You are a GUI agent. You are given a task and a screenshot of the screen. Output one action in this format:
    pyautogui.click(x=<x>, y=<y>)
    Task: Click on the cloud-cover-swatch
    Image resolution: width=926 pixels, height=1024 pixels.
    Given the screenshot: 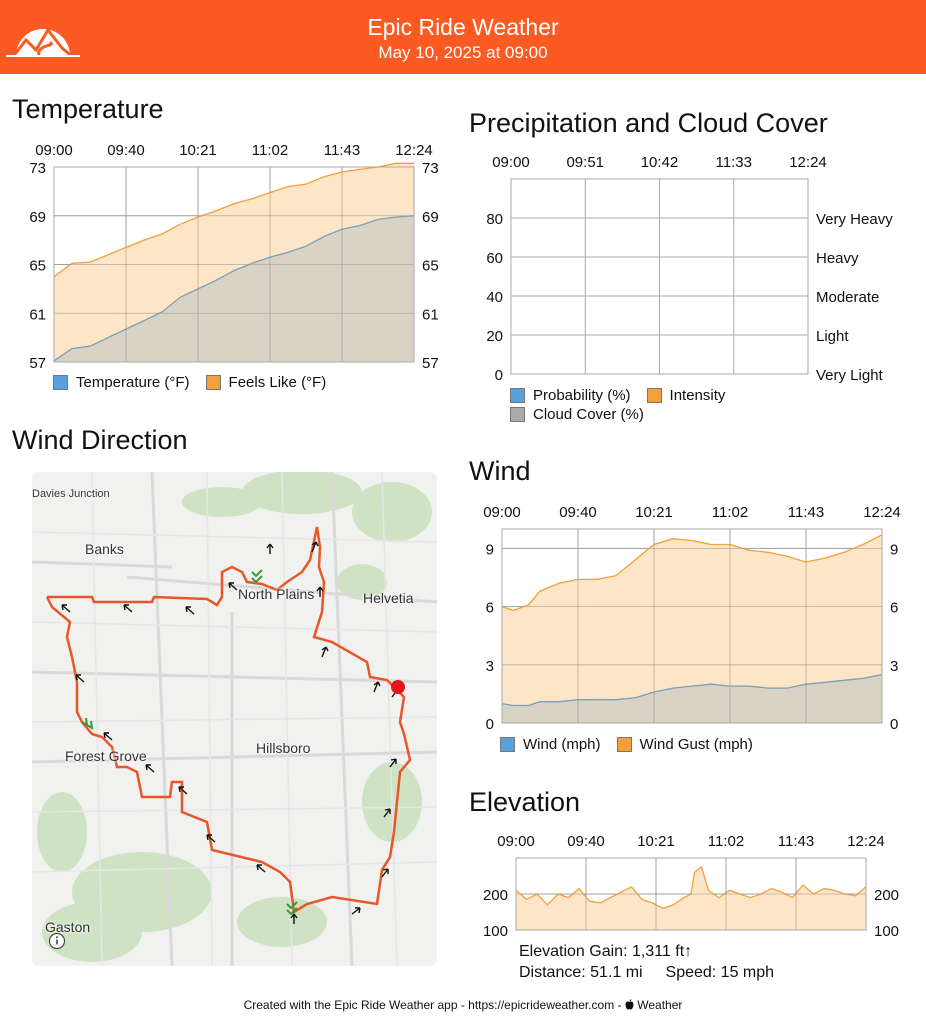 What is the action you would take?
    pyautogui.click(x=517, y=414)
    